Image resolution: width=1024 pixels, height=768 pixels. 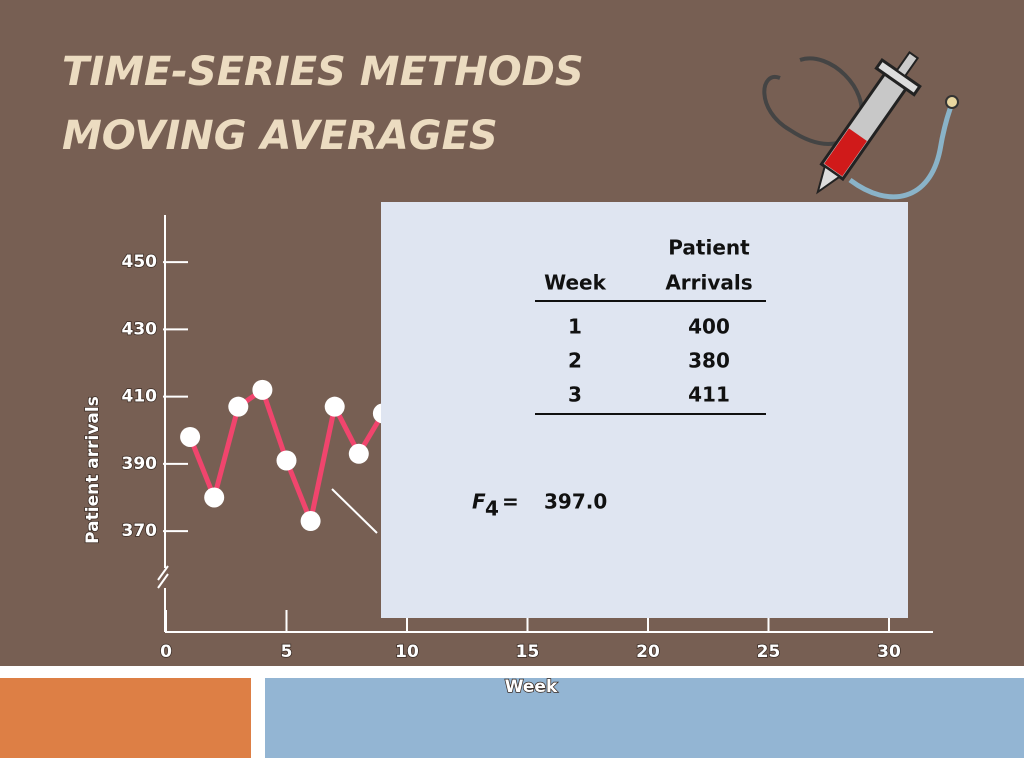 I want to click on cell: 411, so click(x=709, y=395).